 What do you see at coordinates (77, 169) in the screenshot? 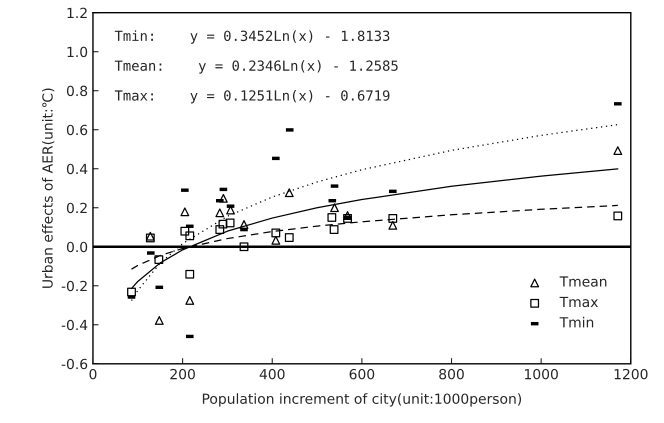
I see `y-tick-label: 0.4` at bounding box center [77, 169].